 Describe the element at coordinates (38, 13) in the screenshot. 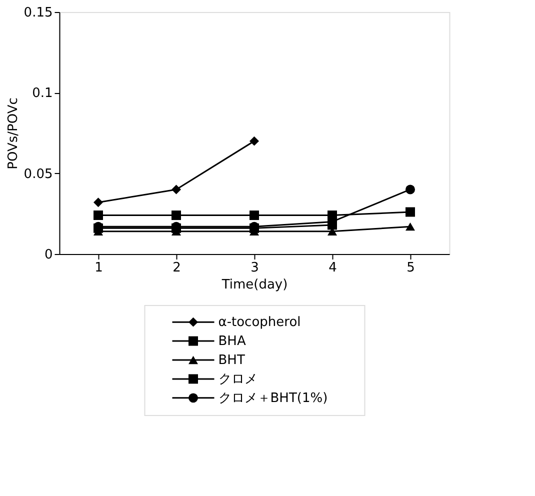

I see `y-tick-label: 0.15` at that location.